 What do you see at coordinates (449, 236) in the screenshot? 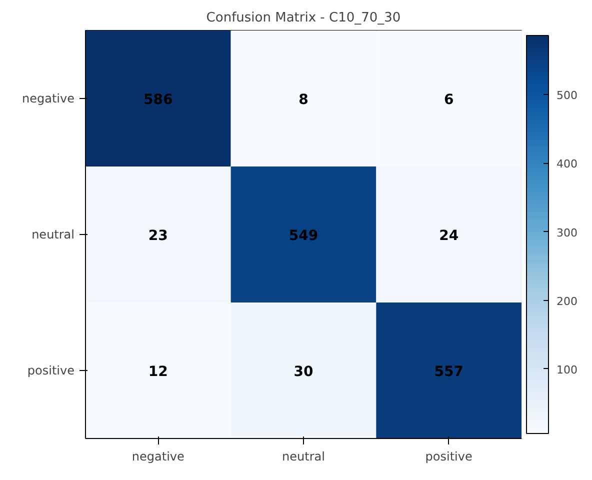
I see `data-label: 24` at bounding box center [449, 236].